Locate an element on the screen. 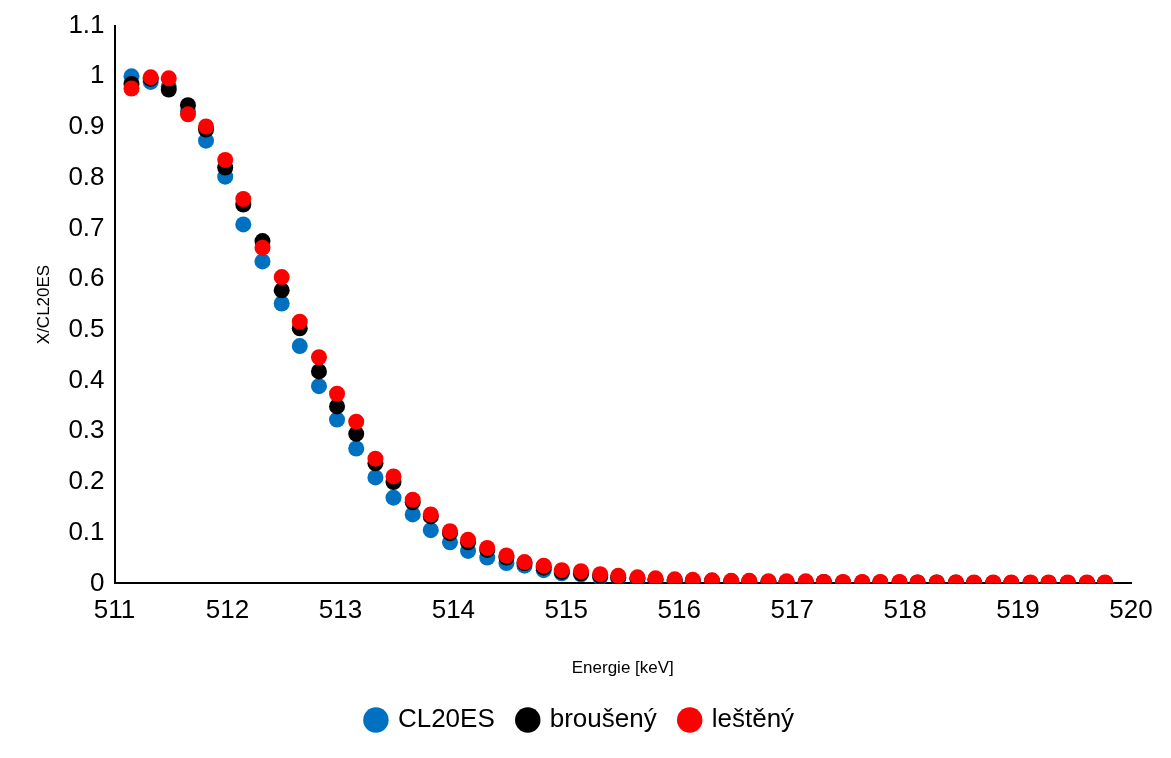 Image resolution: width=1171 pixels, height=758 pixels. y-tick-label: 0.5 is located at coordinates (86, 328).